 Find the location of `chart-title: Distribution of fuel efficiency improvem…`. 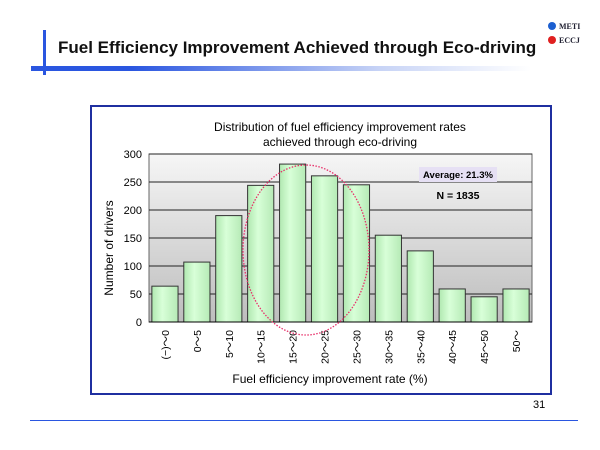

chart-title: Distribution of fuel efficiency improvem… is located at coordinates (340, 127).